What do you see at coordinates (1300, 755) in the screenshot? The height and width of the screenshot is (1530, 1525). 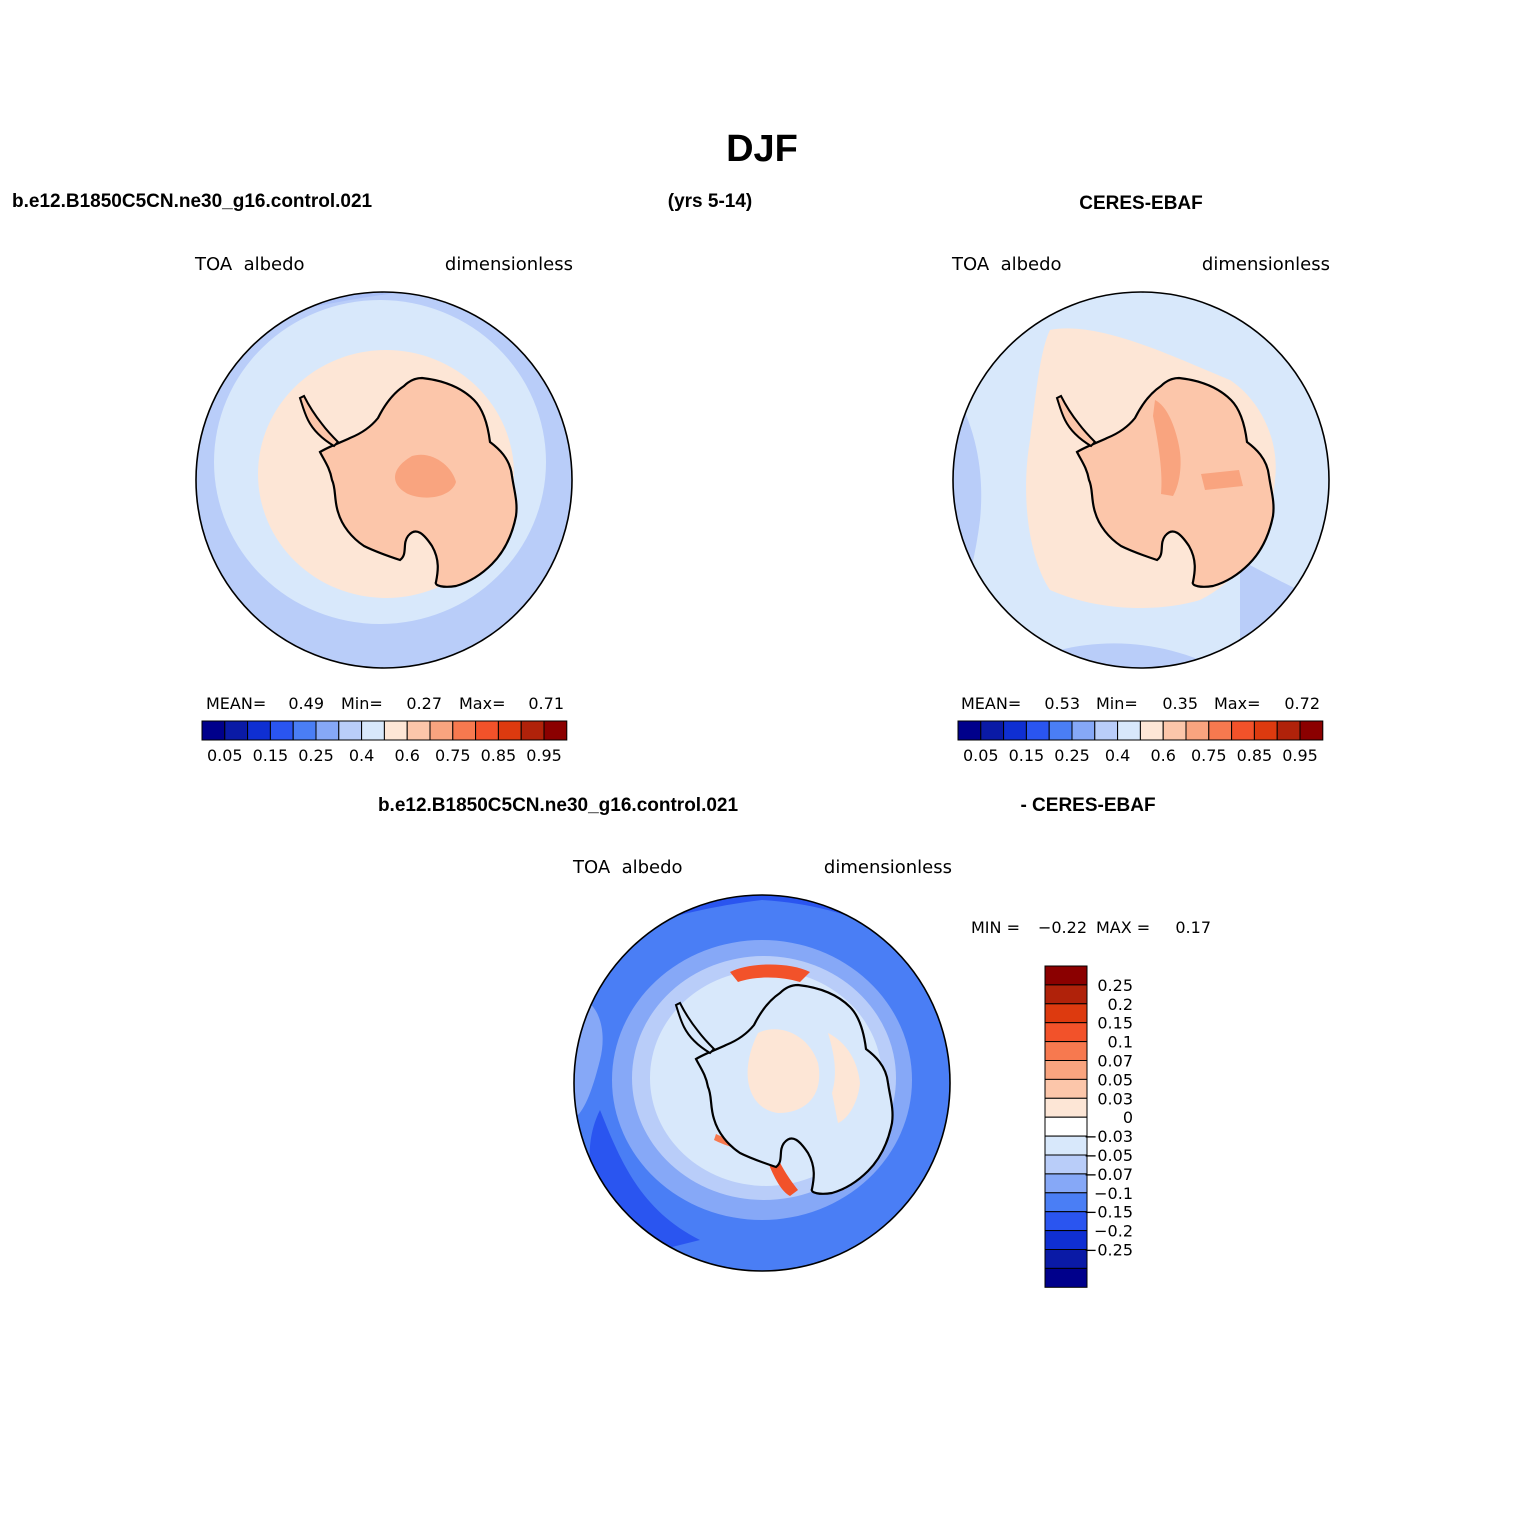 I see `obs-colorbar-tick-label: 0.95` at bounding box center [1300, 755].